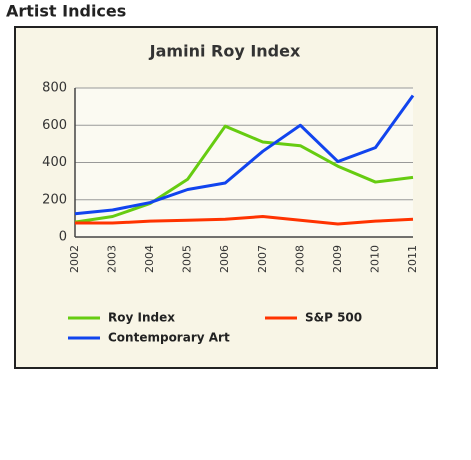 Image resolution: width=471 pixels, height=460 pixels. Describe the element at coordinates (112, 259) in the screenshot. I see `x-tick-label: 2003` at that location.